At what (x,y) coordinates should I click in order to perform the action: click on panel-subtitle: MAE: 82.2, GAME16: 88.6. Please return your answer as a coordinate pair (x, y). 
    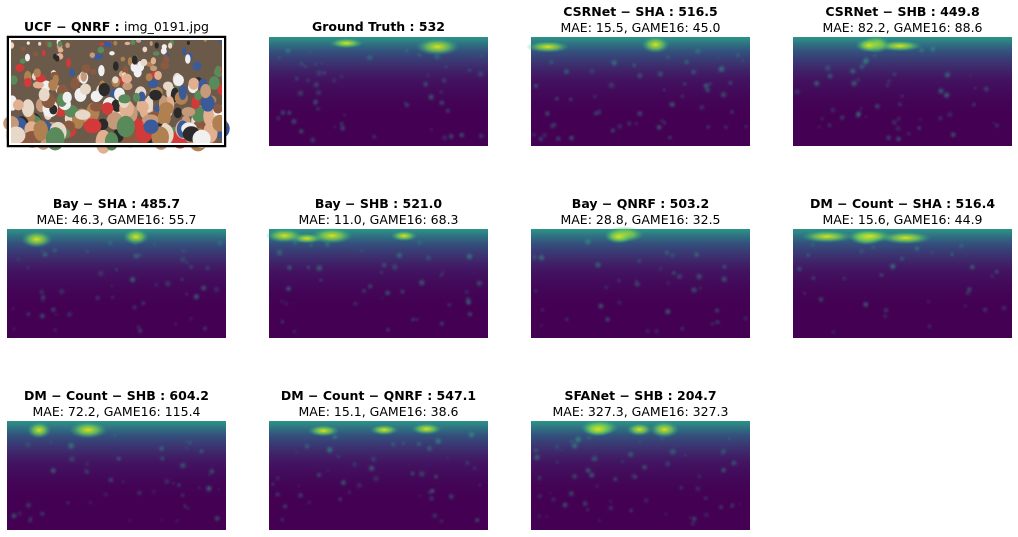
    Looking at the image, I should click on (902, 27).